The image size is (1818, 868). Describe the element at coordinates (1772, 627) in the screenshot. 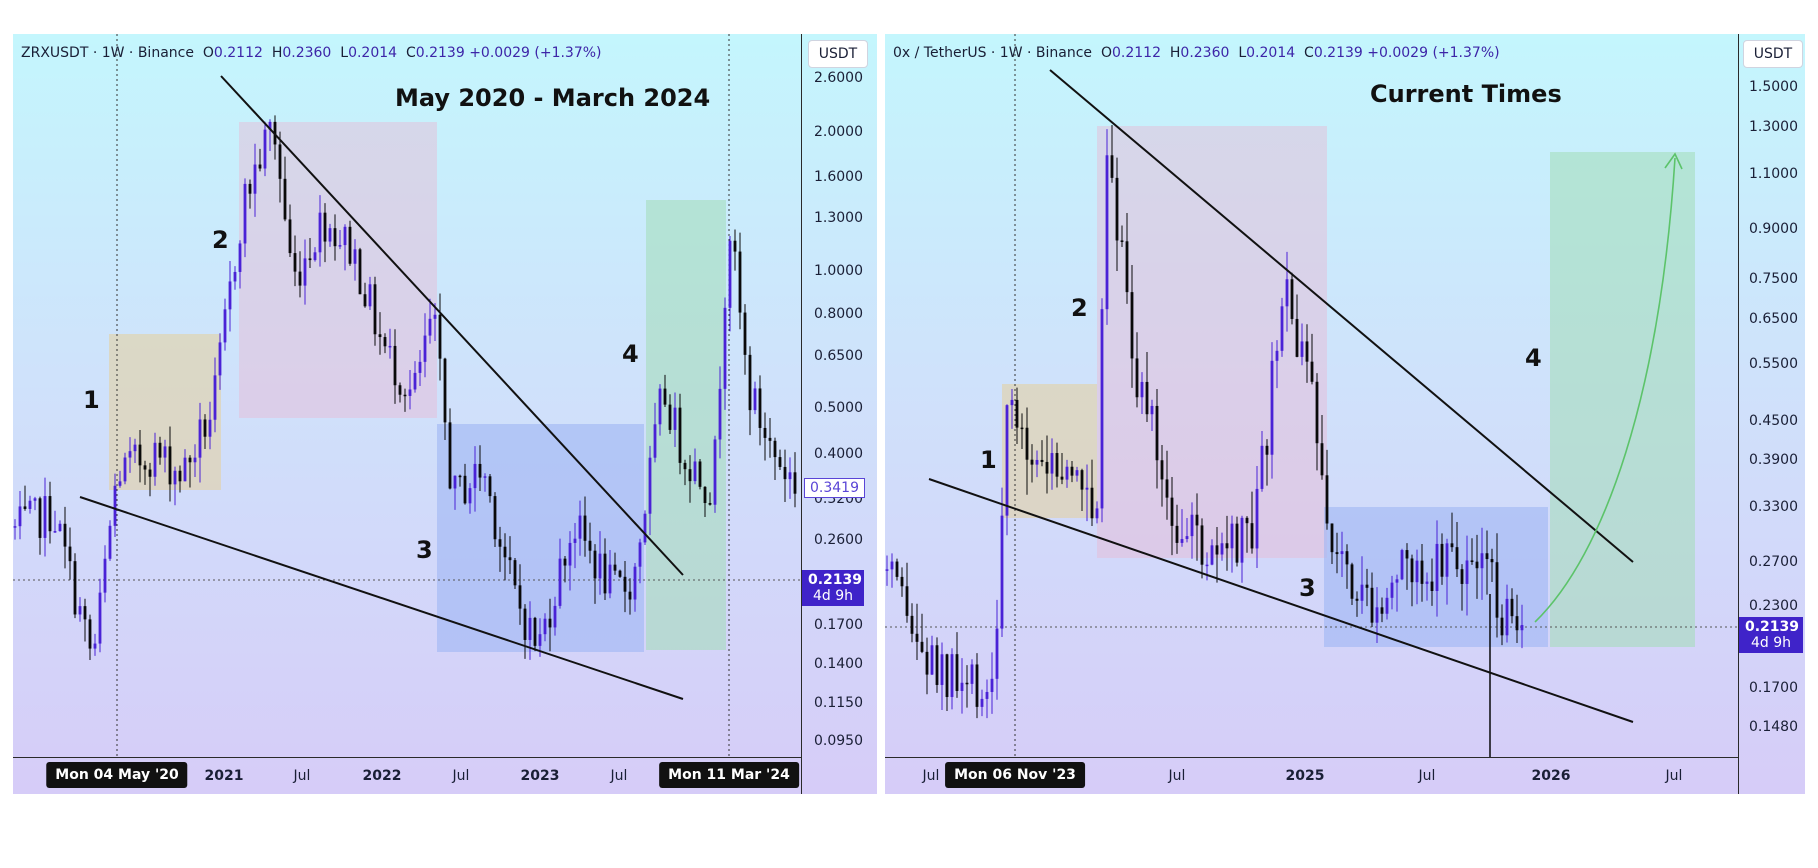

I see `last-price: 0.2139` at that location.